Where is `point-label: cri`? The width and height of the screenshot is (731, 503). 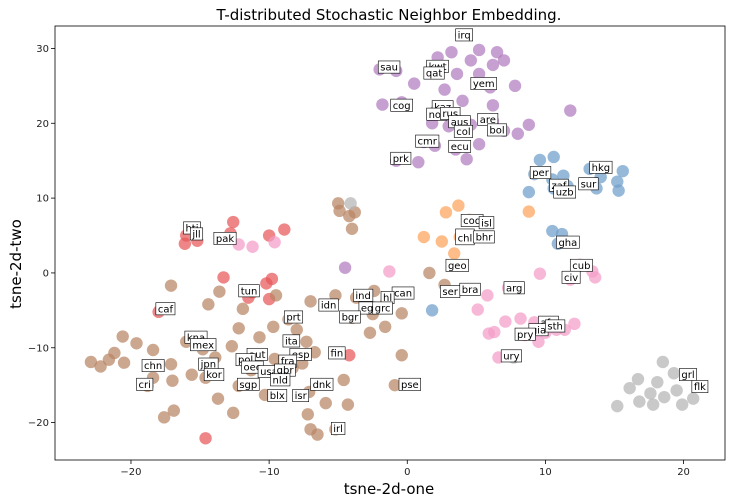 point-label: cri is located at coordinates (145, 384).